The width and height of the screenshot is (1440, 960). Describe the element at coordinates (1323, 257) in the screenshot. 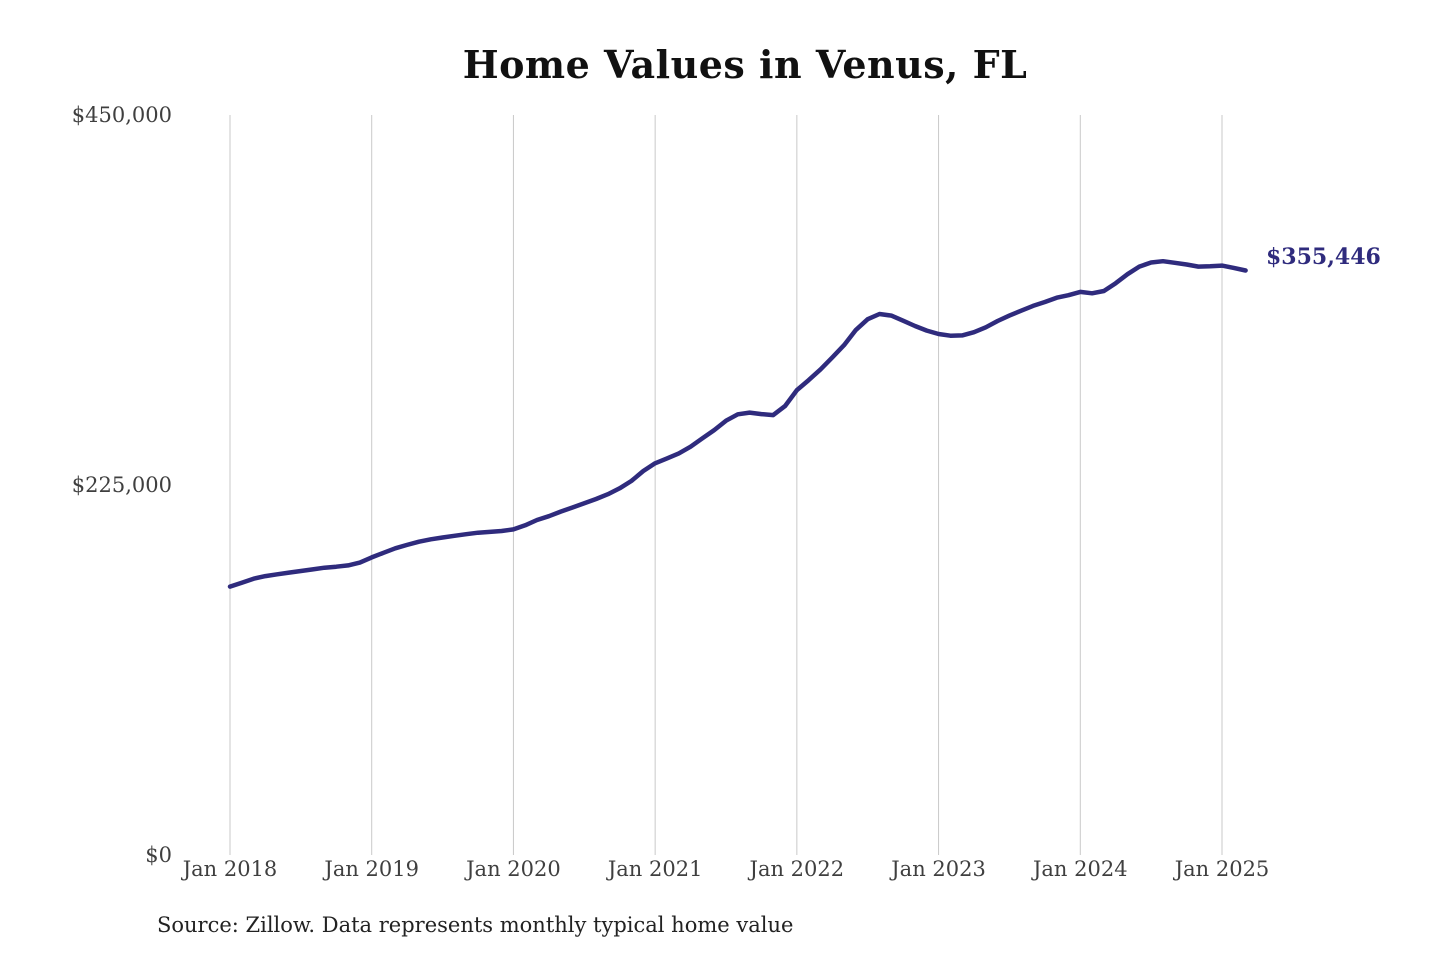

I see `latest-value-label: $355,446` at that location.